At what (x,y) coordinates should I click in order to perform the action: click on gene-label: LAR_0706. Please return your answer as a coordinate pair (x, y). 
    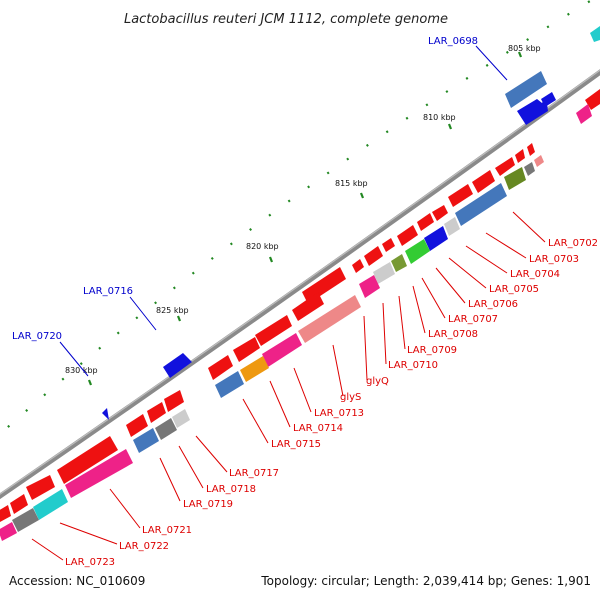
    Looking at the image, I should click on (493, 304).